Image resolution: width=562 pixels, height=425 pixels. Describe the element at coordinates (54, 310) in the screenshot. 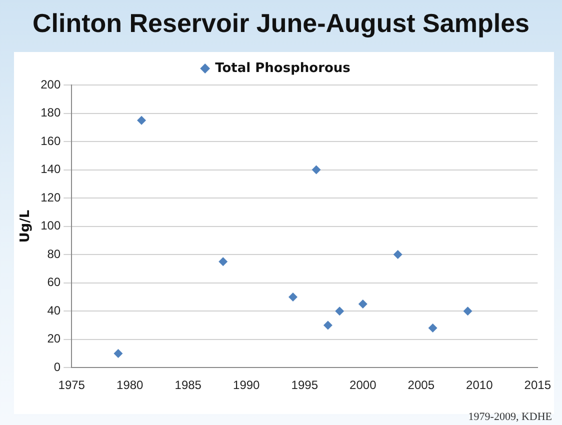

I see `y-tick-label: 40` at that location.